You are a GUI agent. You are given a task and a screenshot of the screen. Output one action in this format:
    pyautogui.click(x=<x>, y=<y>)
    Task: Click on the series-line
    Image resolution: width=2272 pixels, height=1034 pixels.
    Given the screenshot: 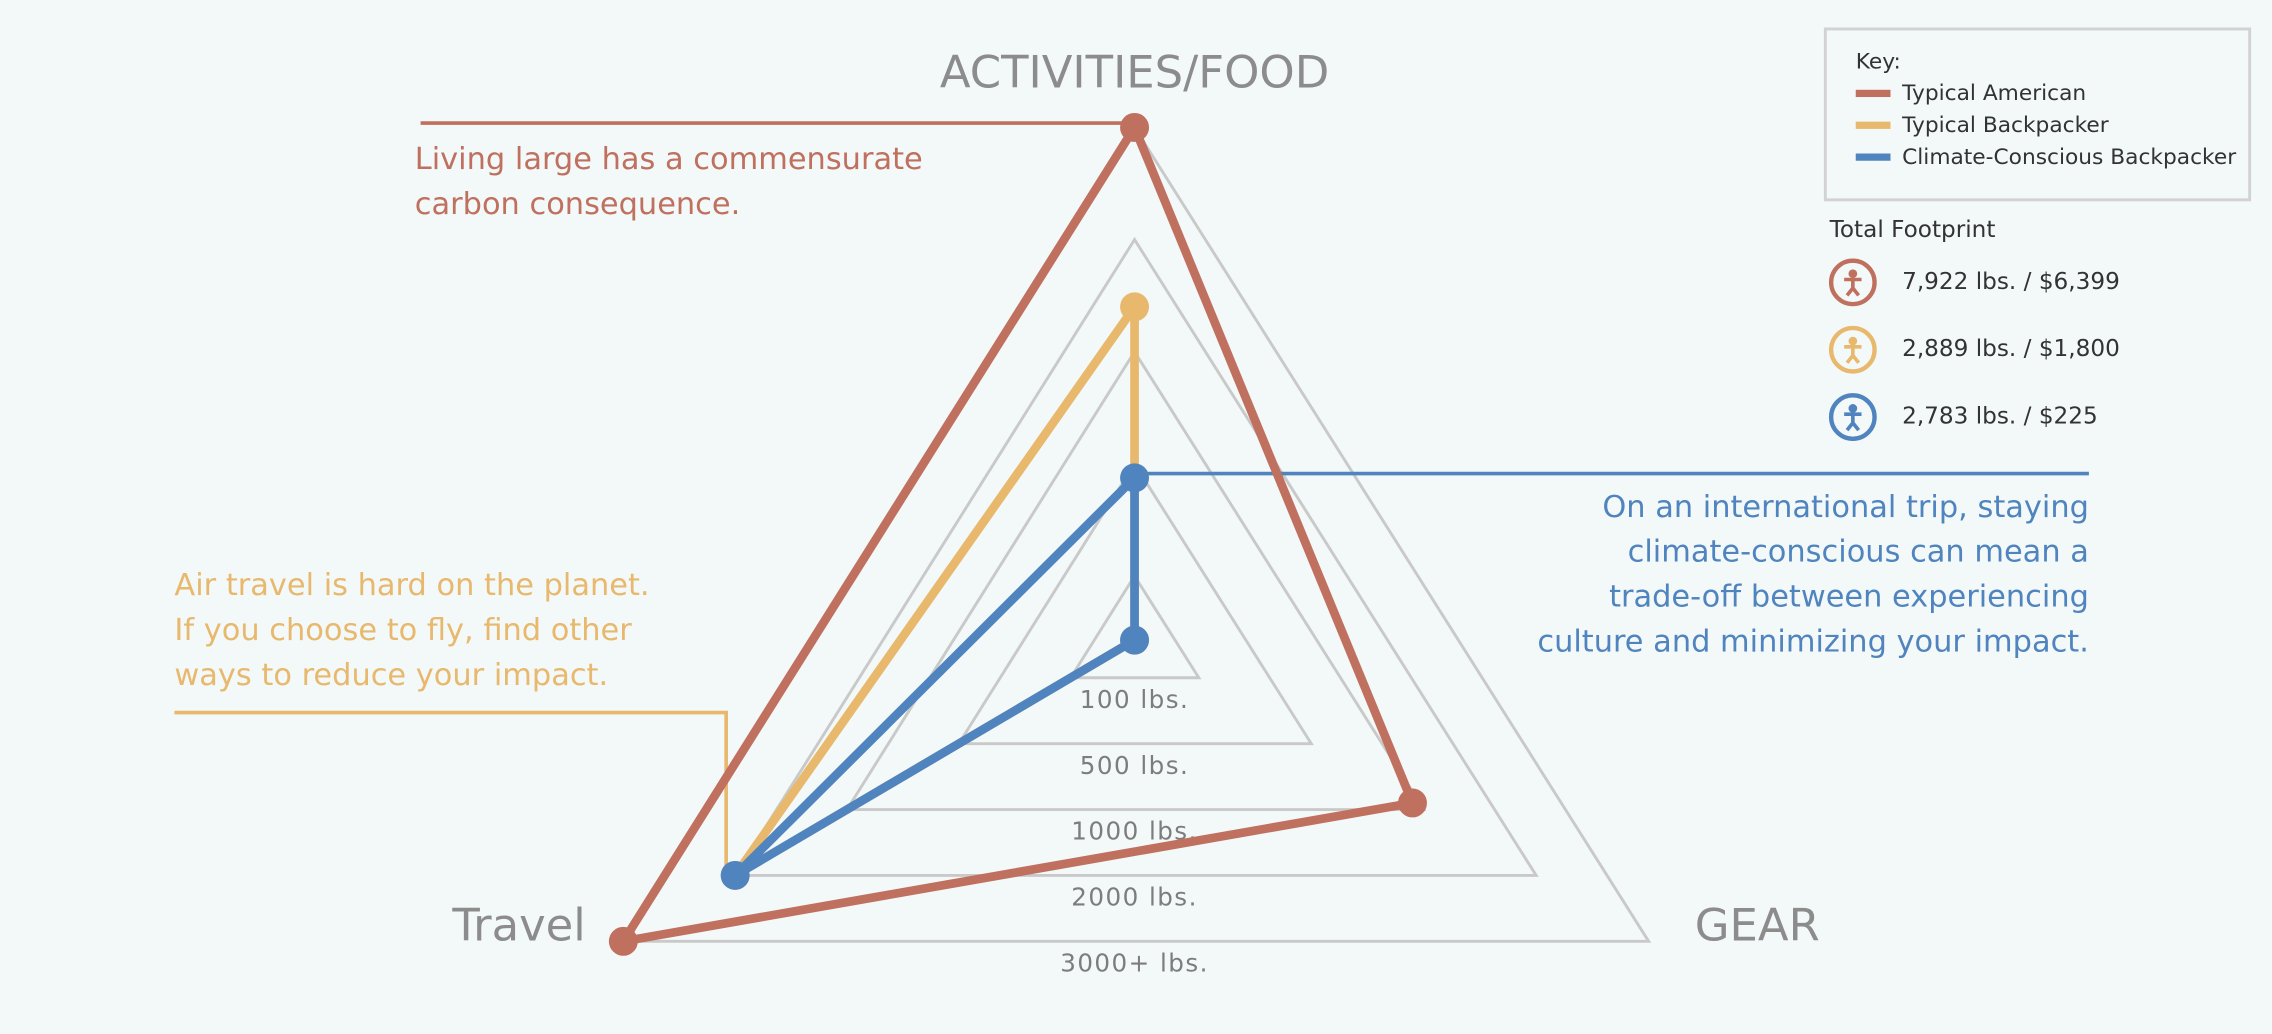 What is the action you would take?
    pyautogui.click(x=934, y=676)
    